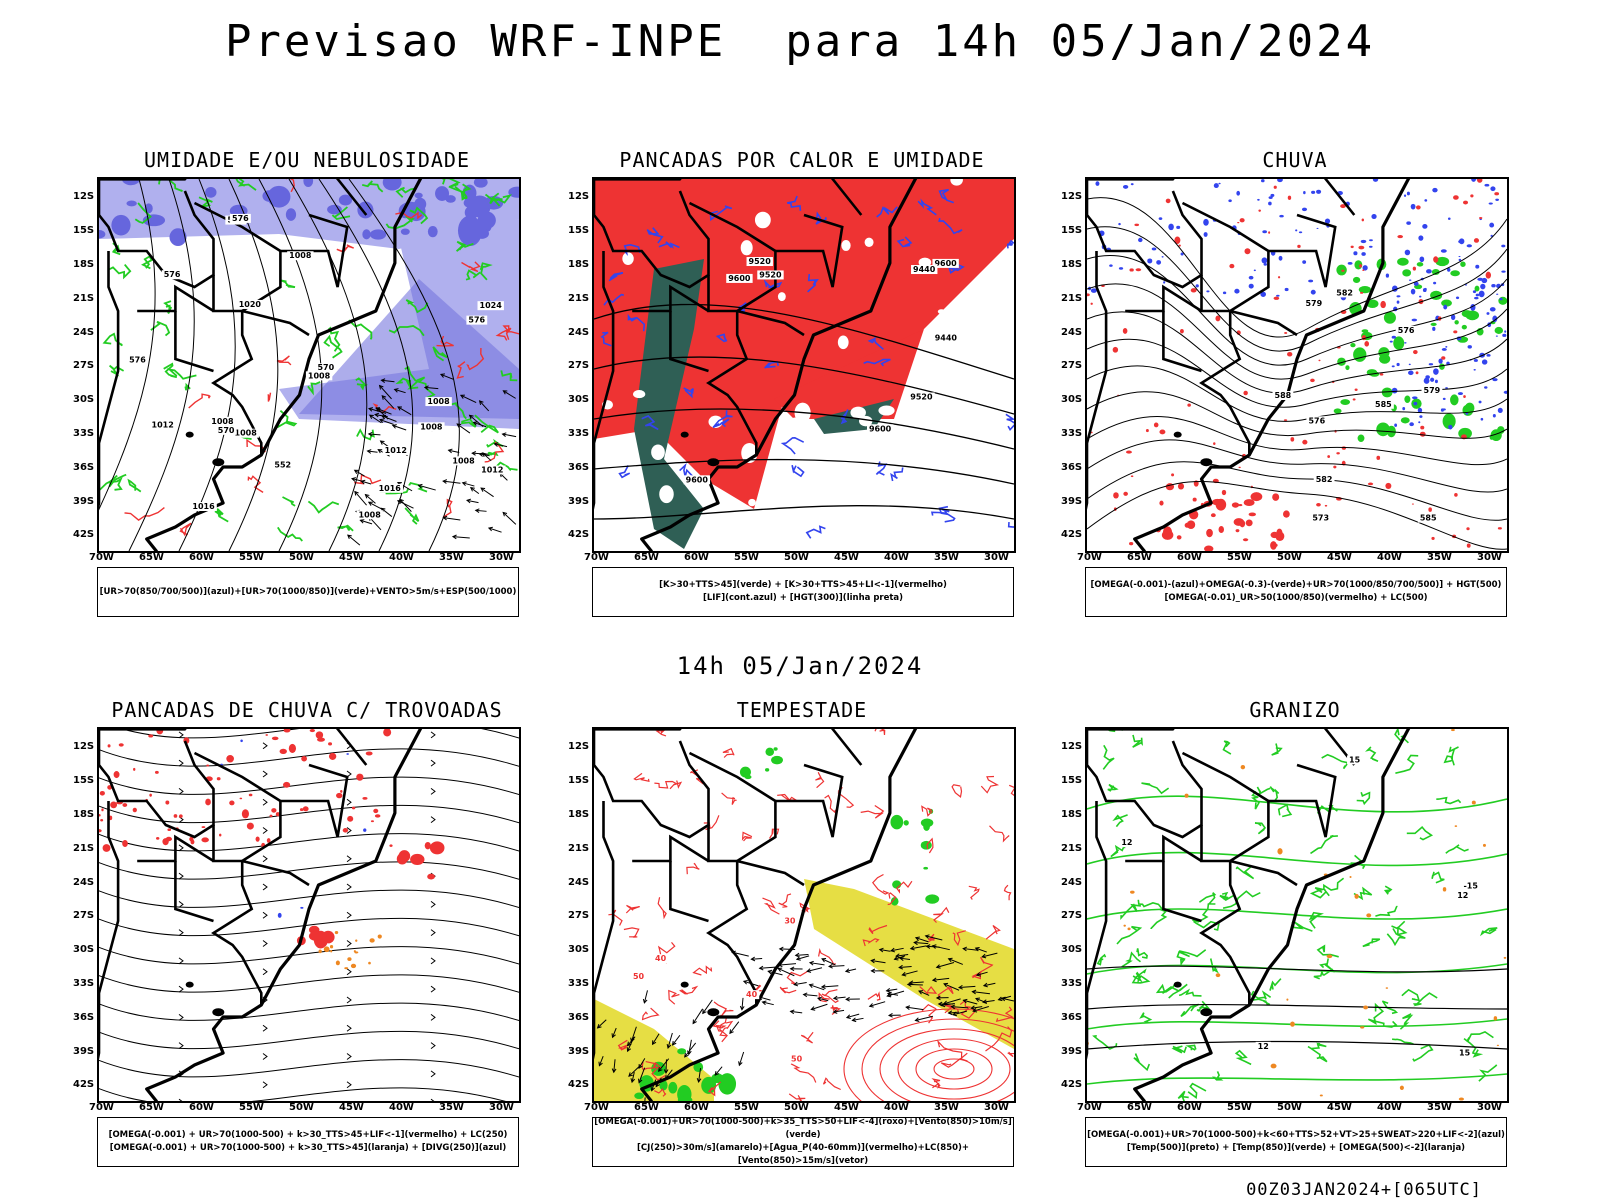  Describe the element at coordinates (1297, 393) in the screenshot. I see `hgt500-streamline` at that location.